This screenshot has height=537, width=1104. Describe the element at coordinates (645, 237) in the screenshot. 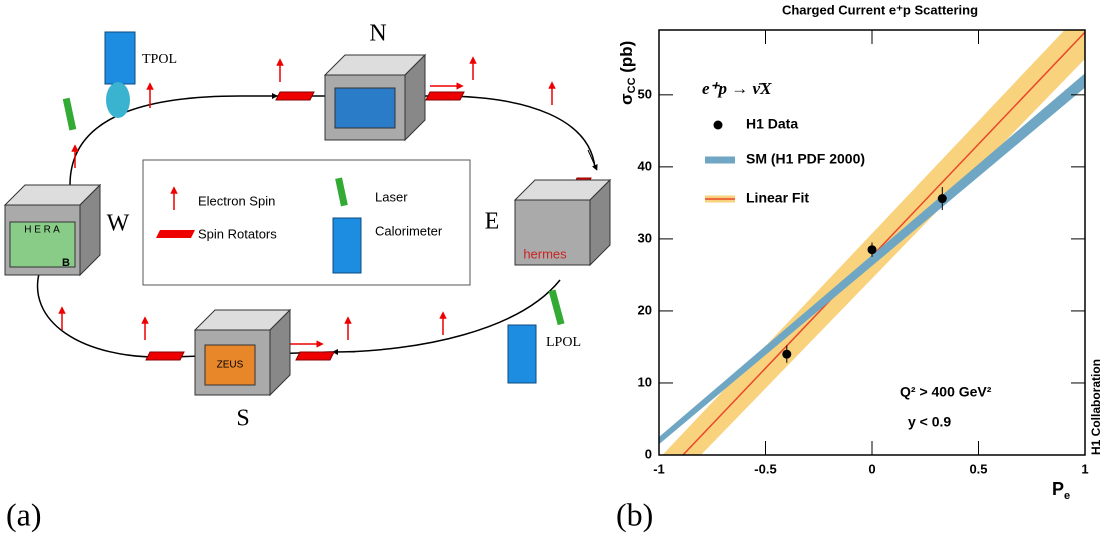

I see `y-tick-label: 30` at that location.